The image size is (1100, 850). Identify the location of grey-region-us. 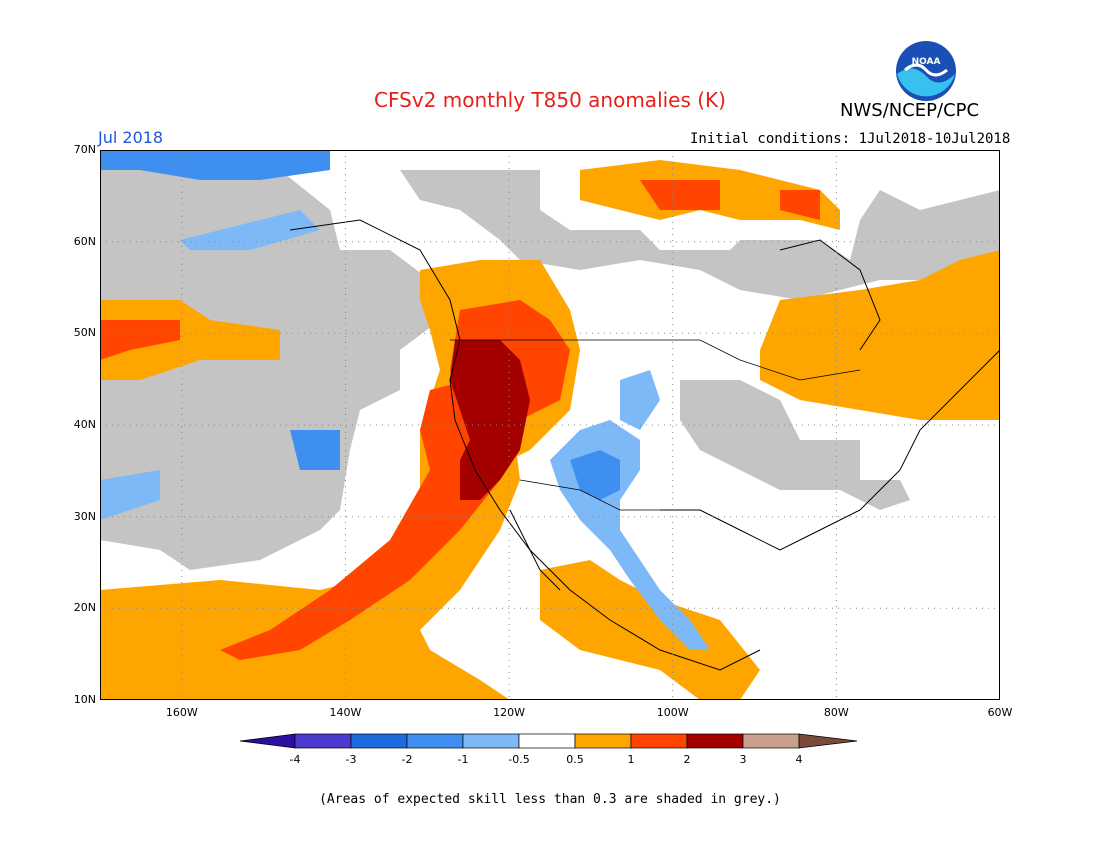
(795, 445).